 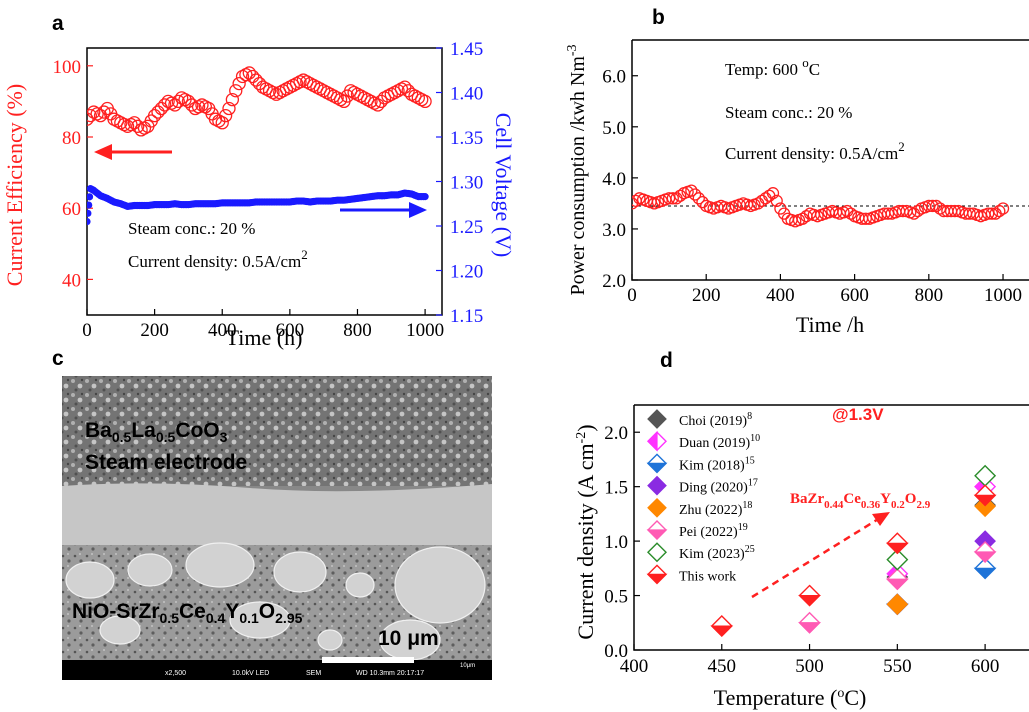 I want to click on panel-a-xtick-label: 800, so click(x=357, y=330).